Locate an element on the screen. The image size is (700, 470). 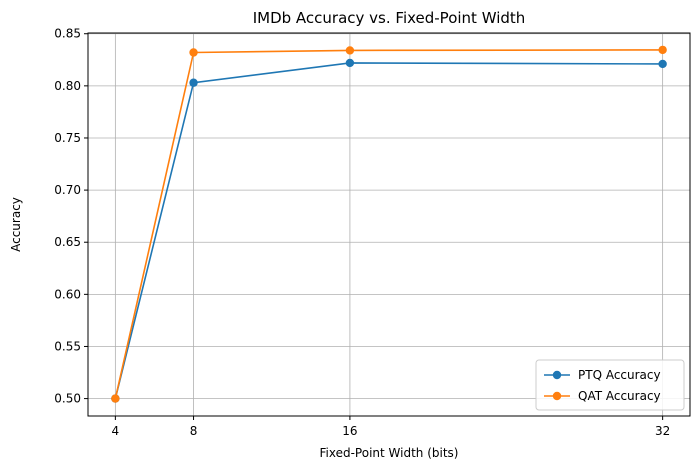
x-tick-label: 32 is located at coordinates (662, 431).